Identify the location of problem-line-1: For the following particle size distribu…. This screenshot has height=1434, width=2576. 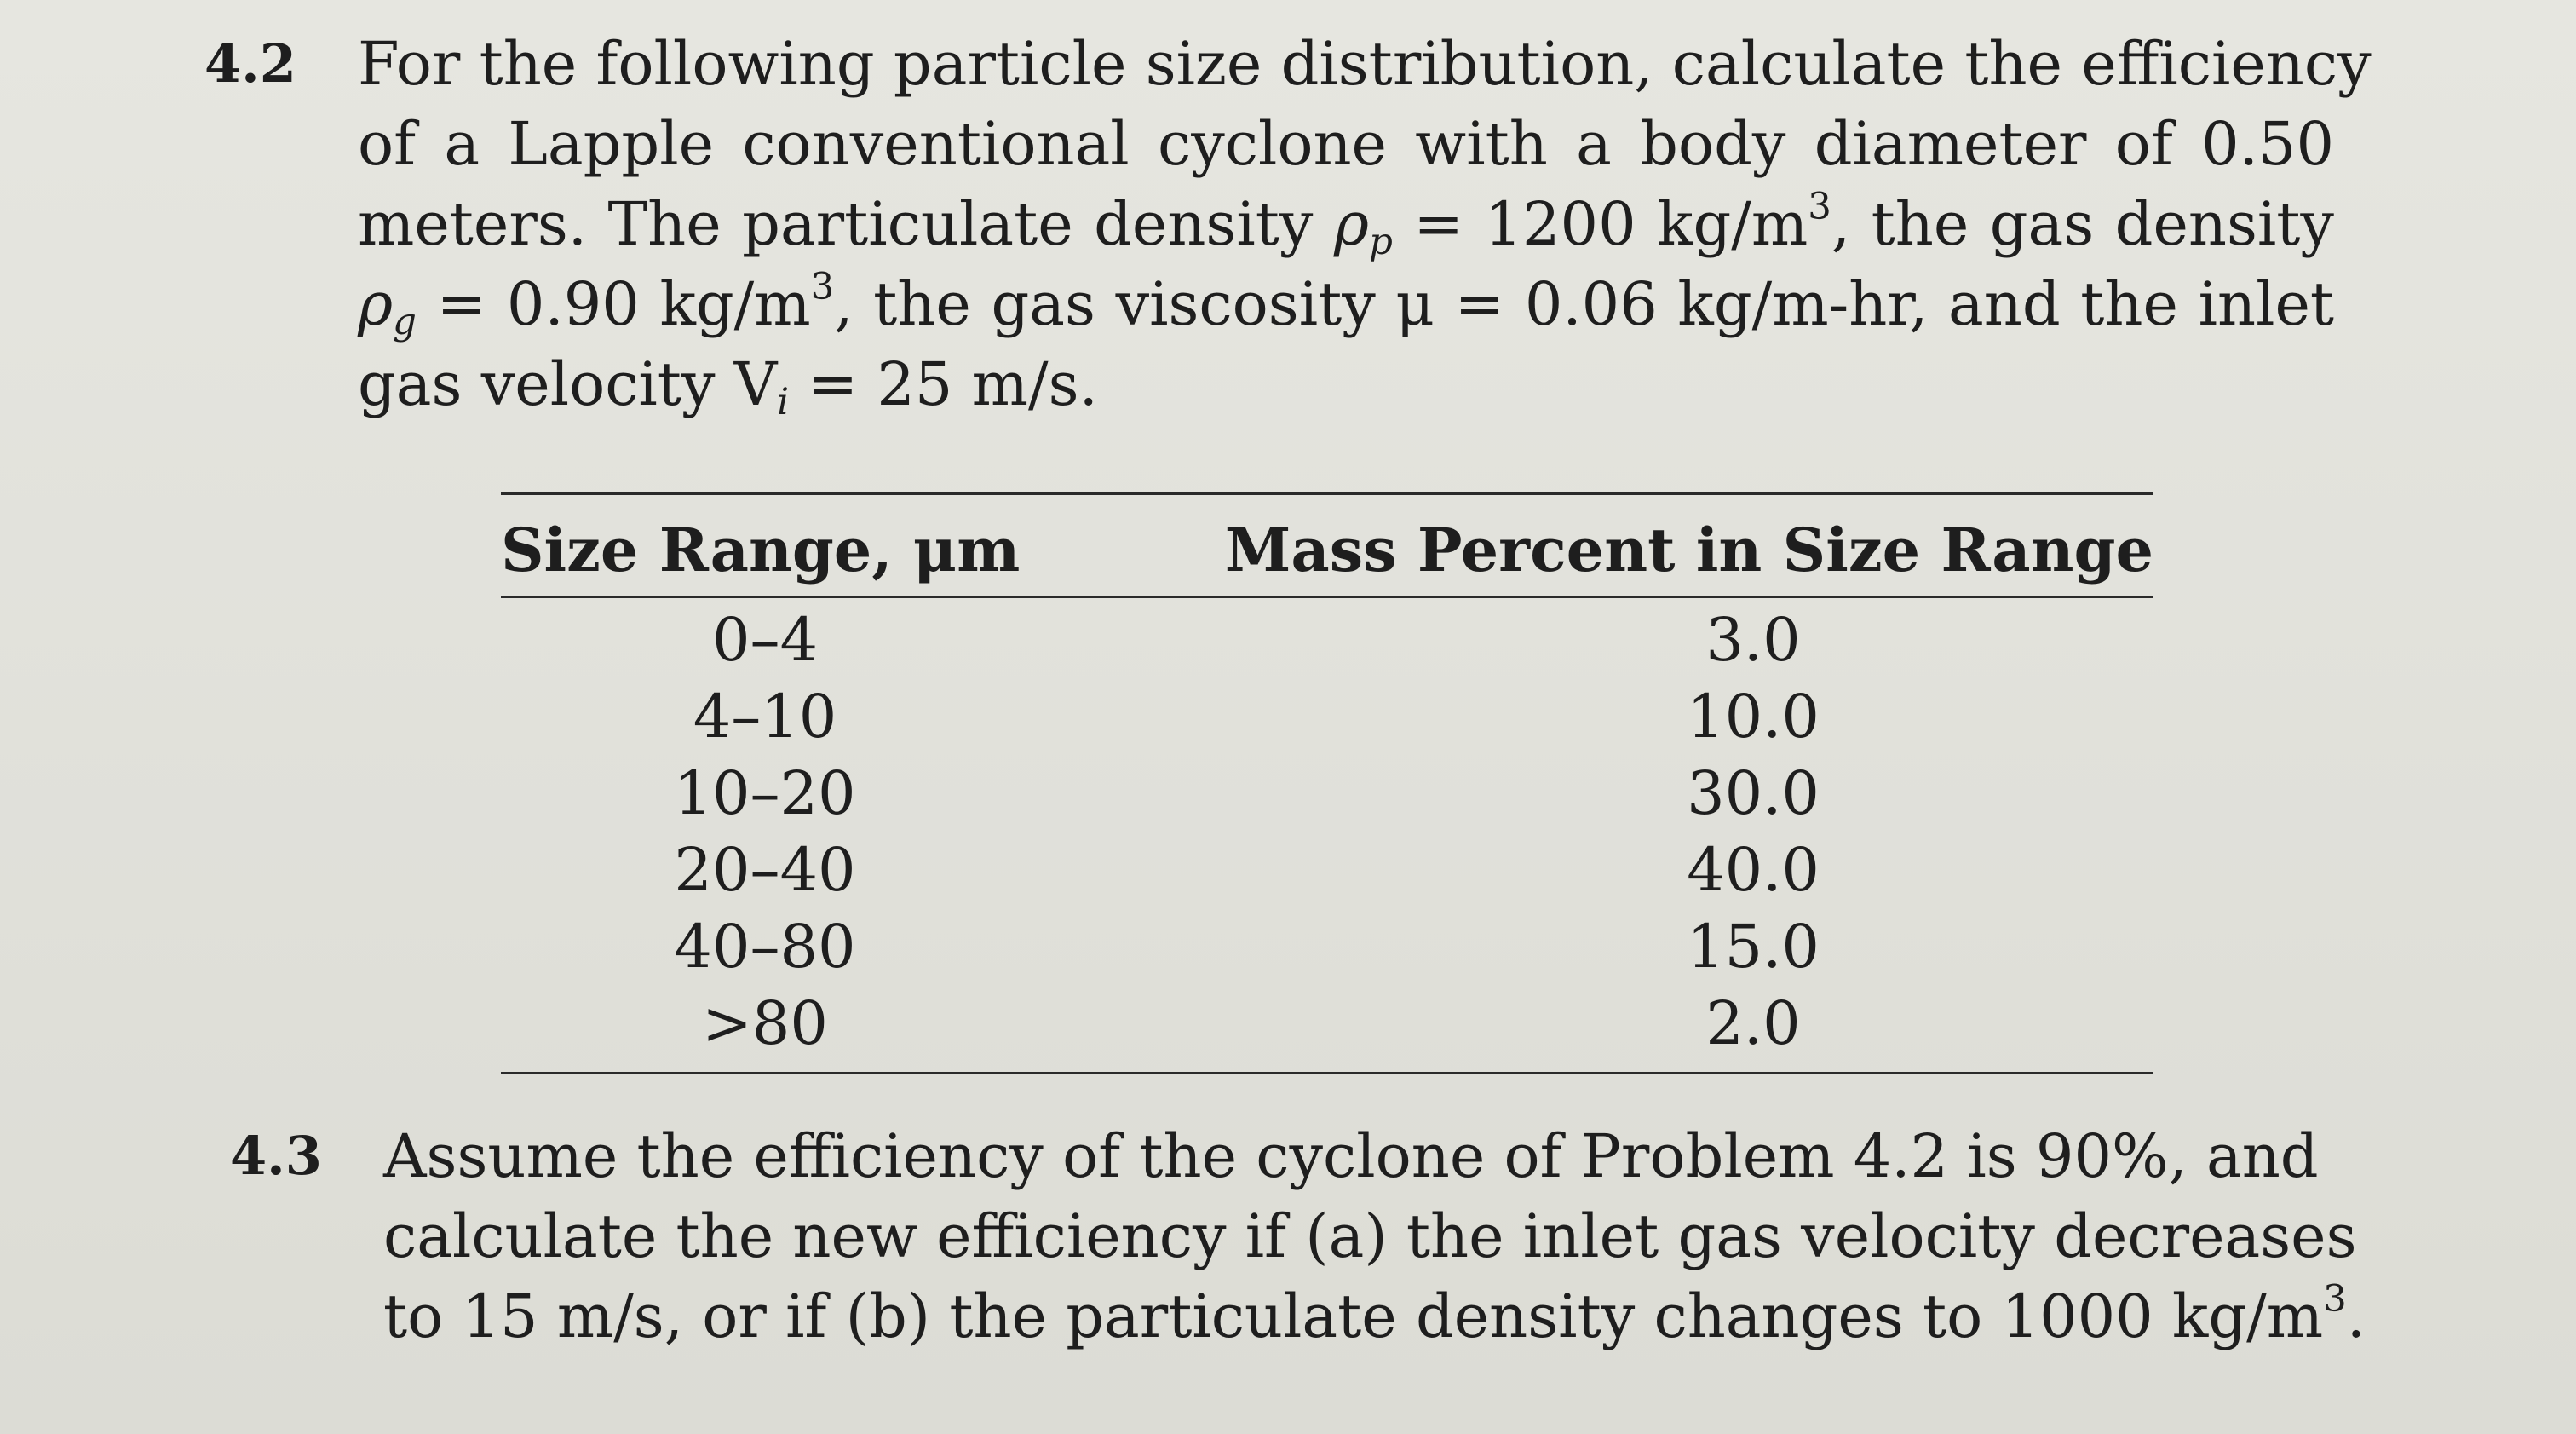
(1365, 64).